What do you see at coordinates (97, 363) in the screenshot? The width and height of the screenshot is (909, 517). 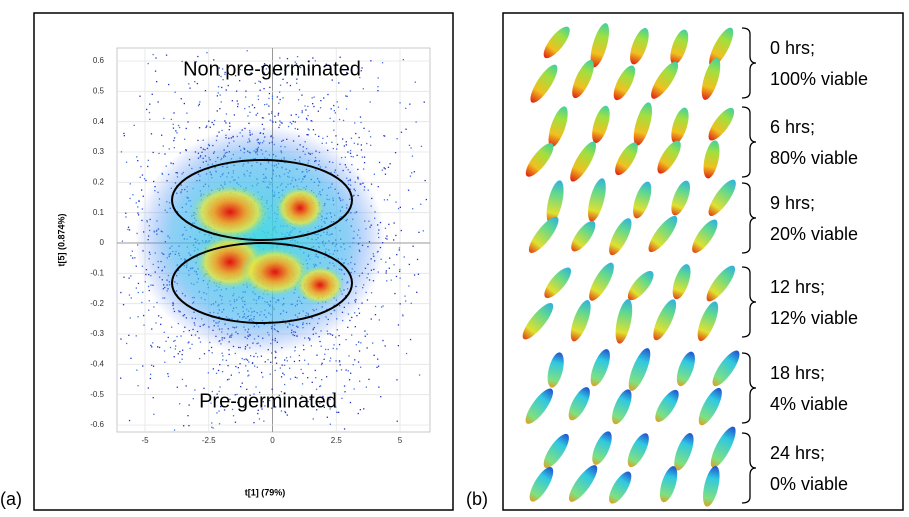 I see `y-tick-label: -0.4` at bounding box center [97, 363].